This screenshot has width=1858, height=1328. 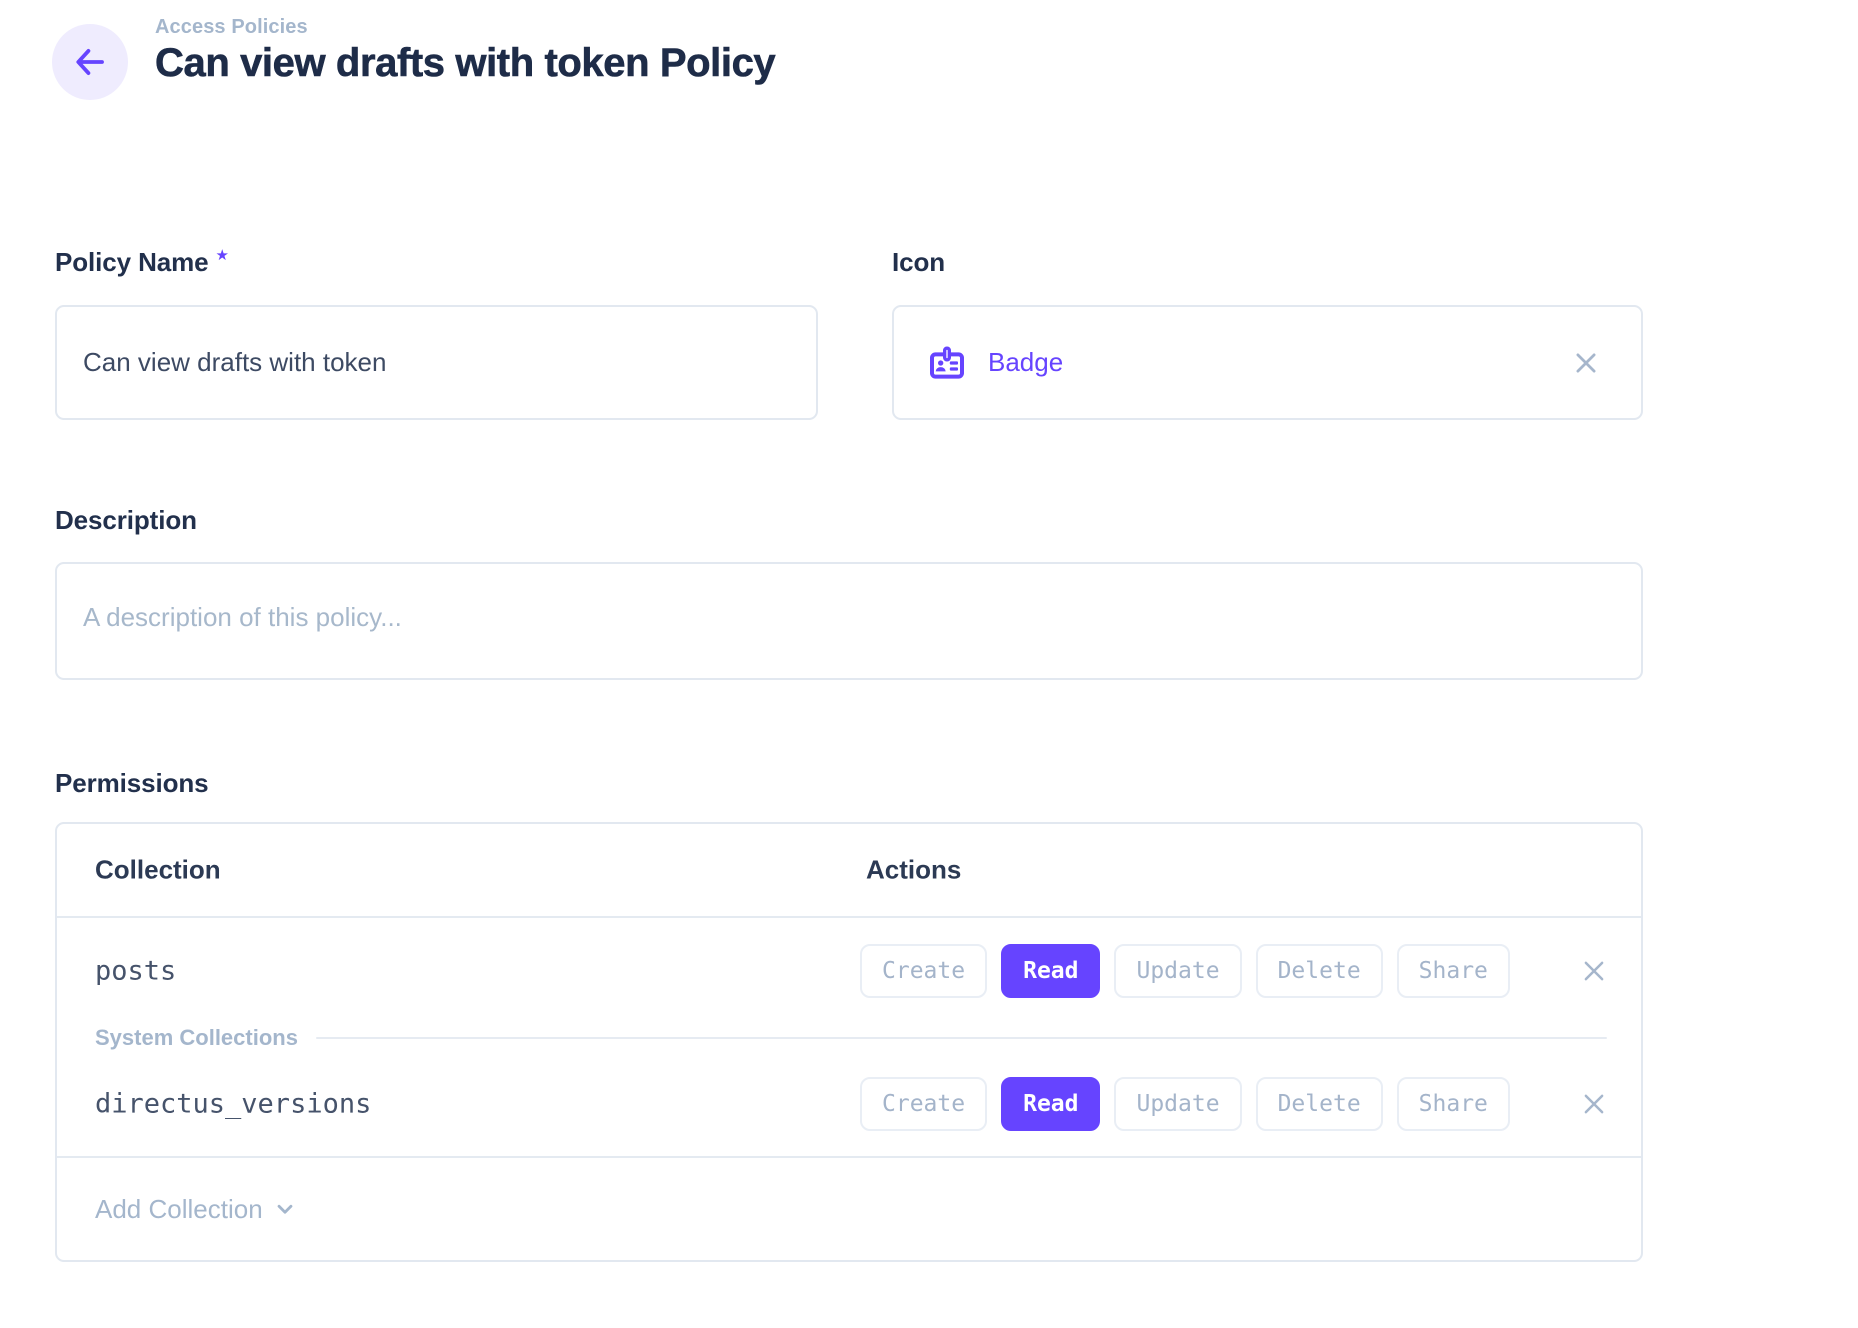 I want to click on arrow-left-icon, so click(x=90, y=62).